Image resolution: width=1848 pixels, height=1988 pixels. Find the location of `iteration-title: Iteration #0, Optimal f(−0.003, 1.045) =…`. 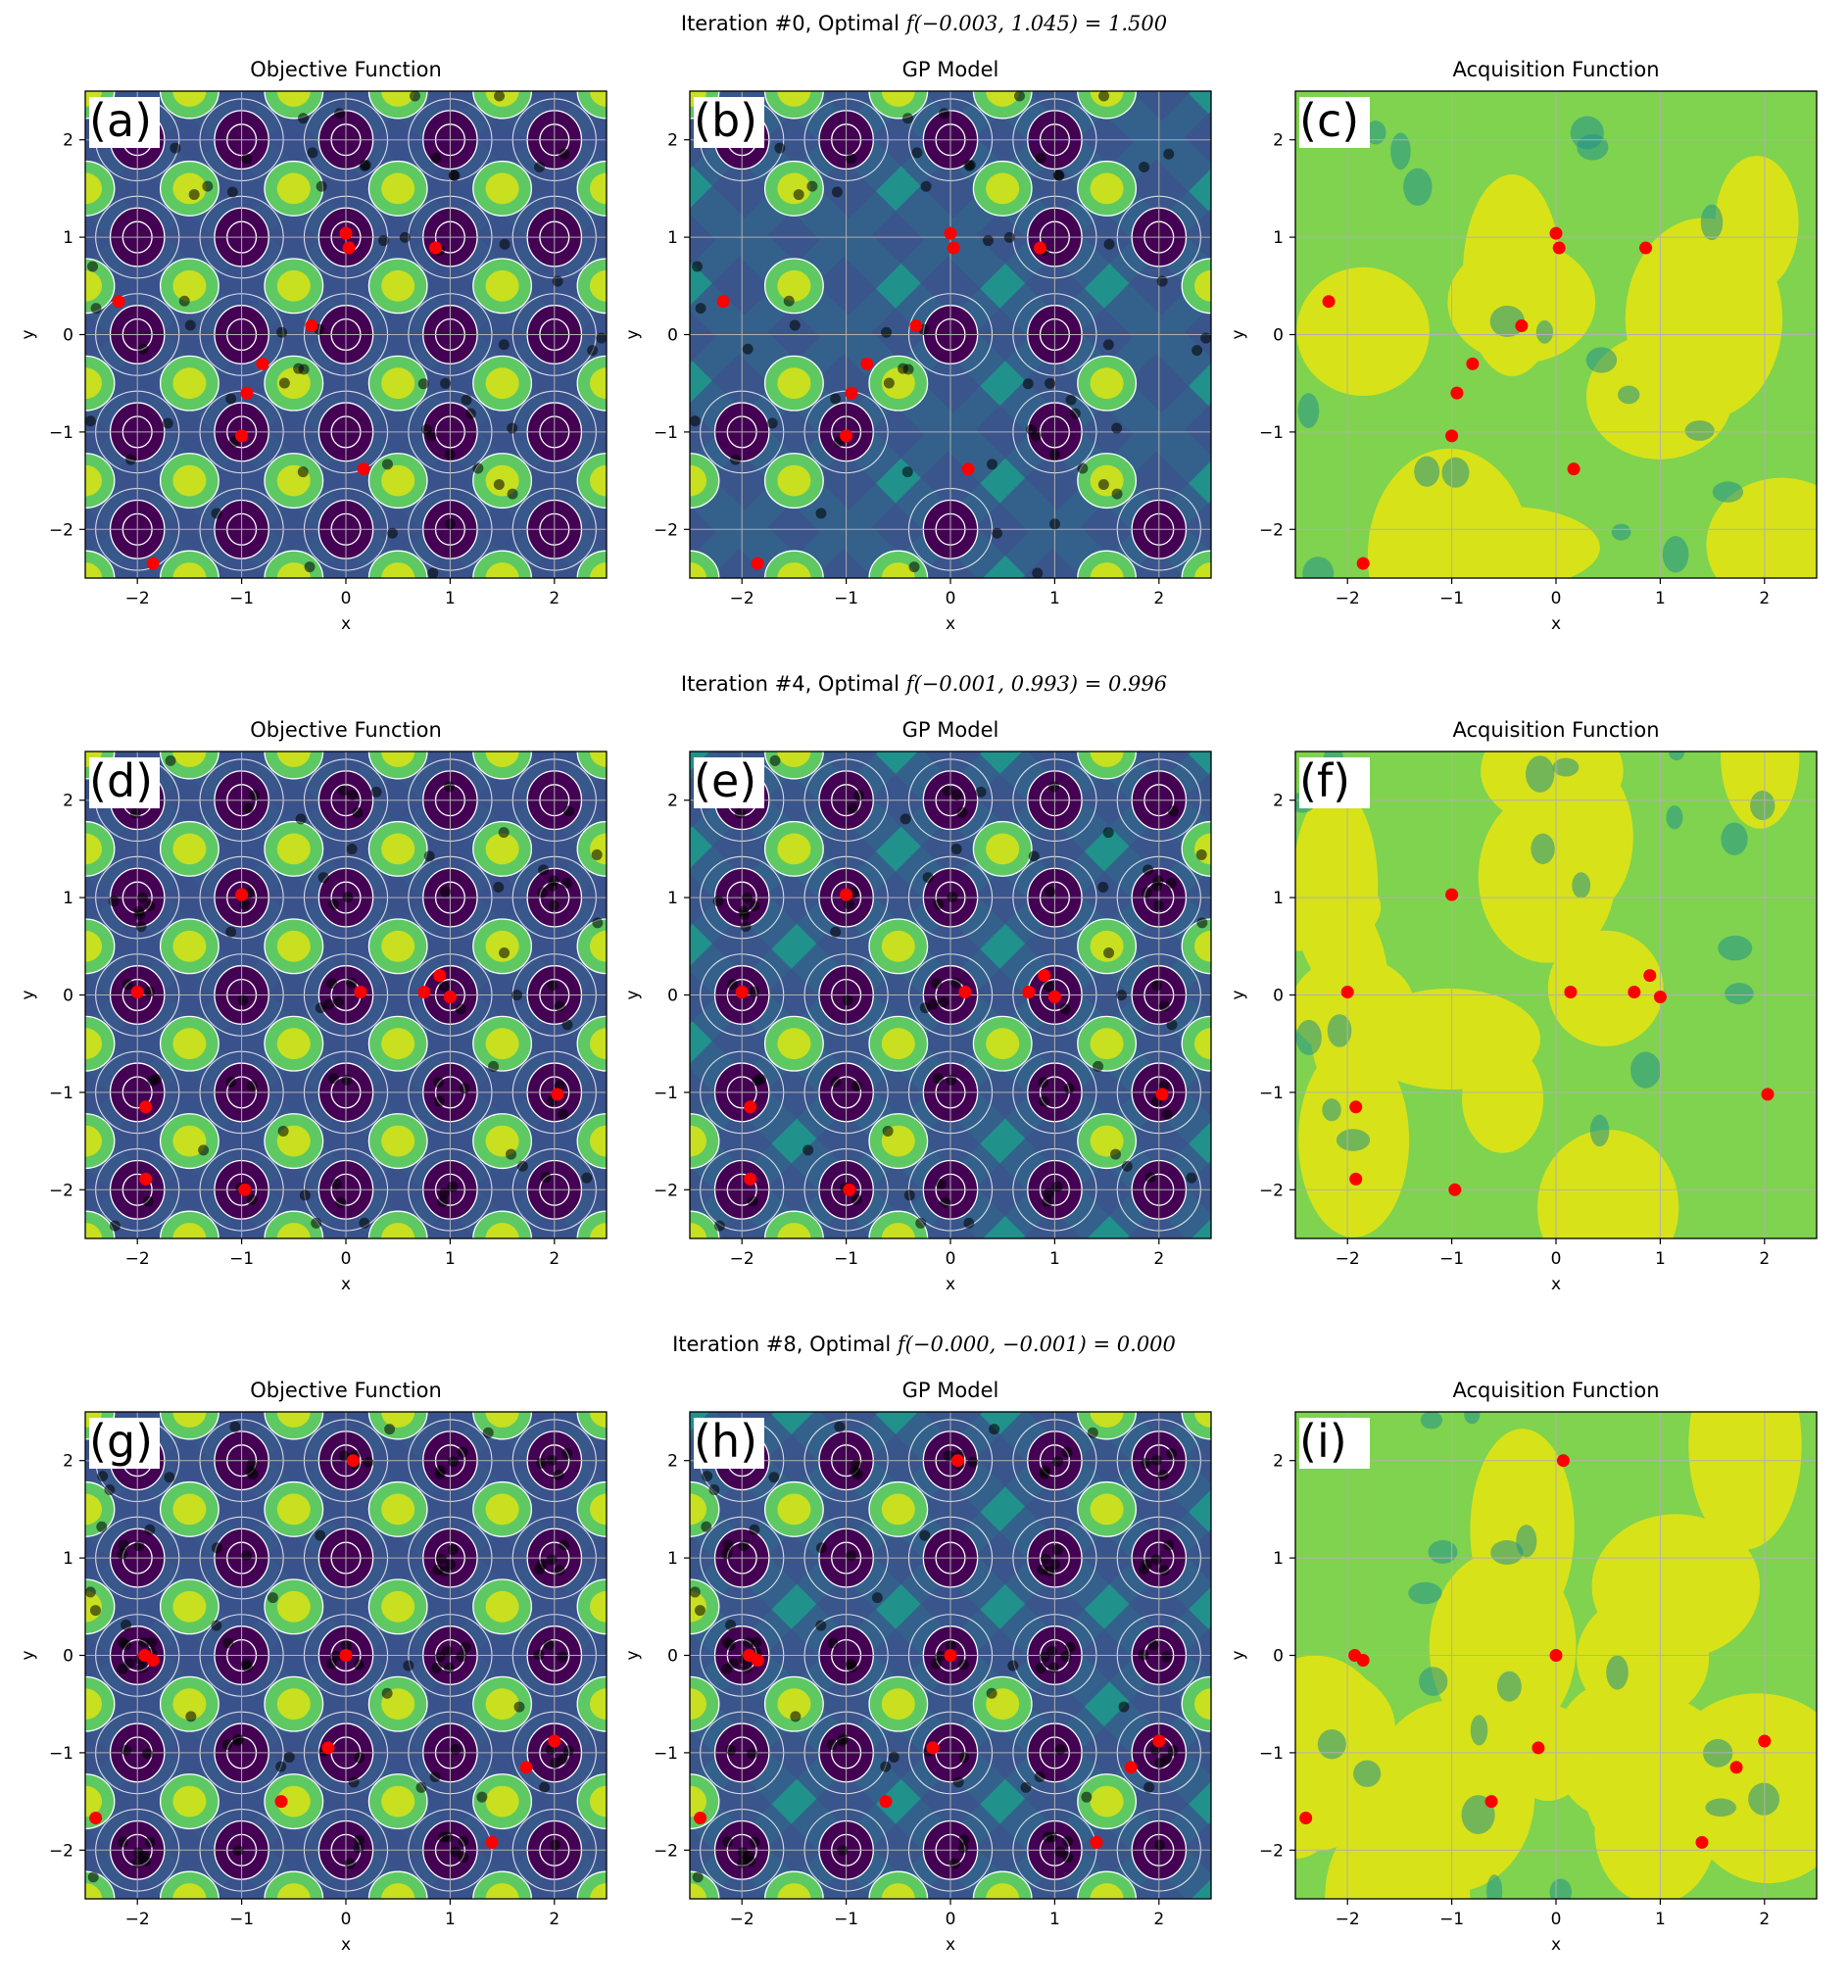

iteration-title: Iteration #0, Optimal f(−0.003, 1.045) =… is located at coordinates (924, 23).